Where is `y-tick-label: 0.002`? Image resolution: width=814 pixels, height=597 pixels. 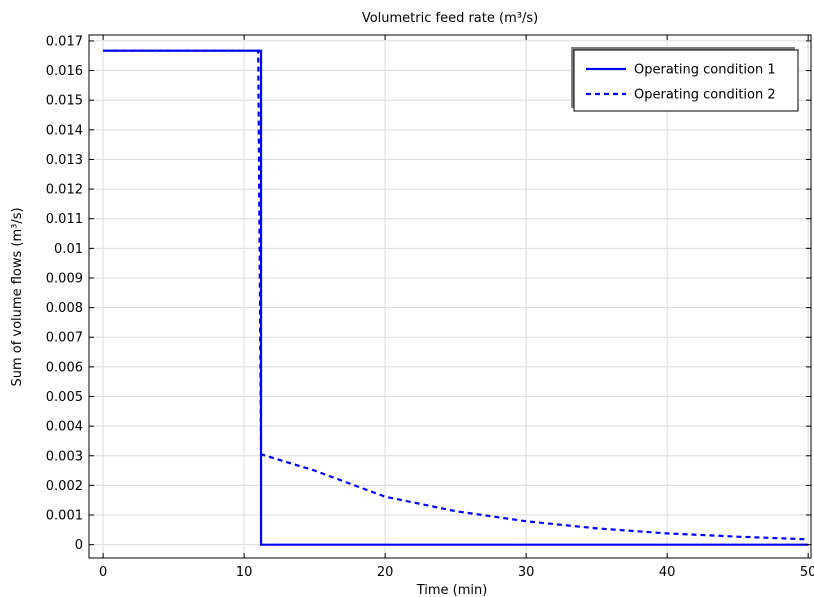 y-tick-label: 0.002 is located at coordinates (64, 486).